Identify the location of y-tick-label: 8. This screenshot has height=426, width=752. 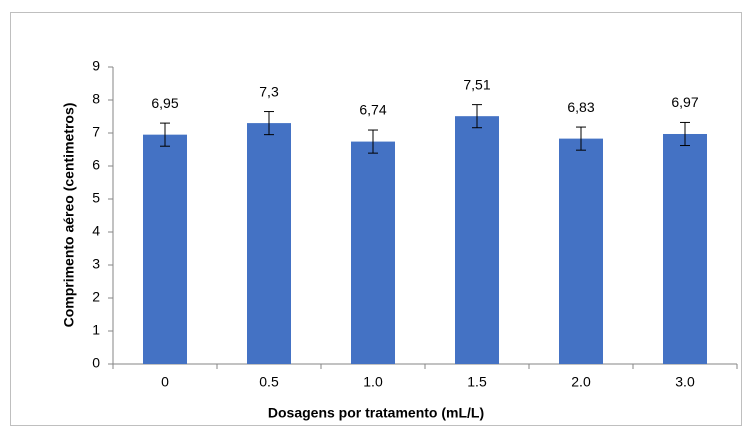
(96, 99).